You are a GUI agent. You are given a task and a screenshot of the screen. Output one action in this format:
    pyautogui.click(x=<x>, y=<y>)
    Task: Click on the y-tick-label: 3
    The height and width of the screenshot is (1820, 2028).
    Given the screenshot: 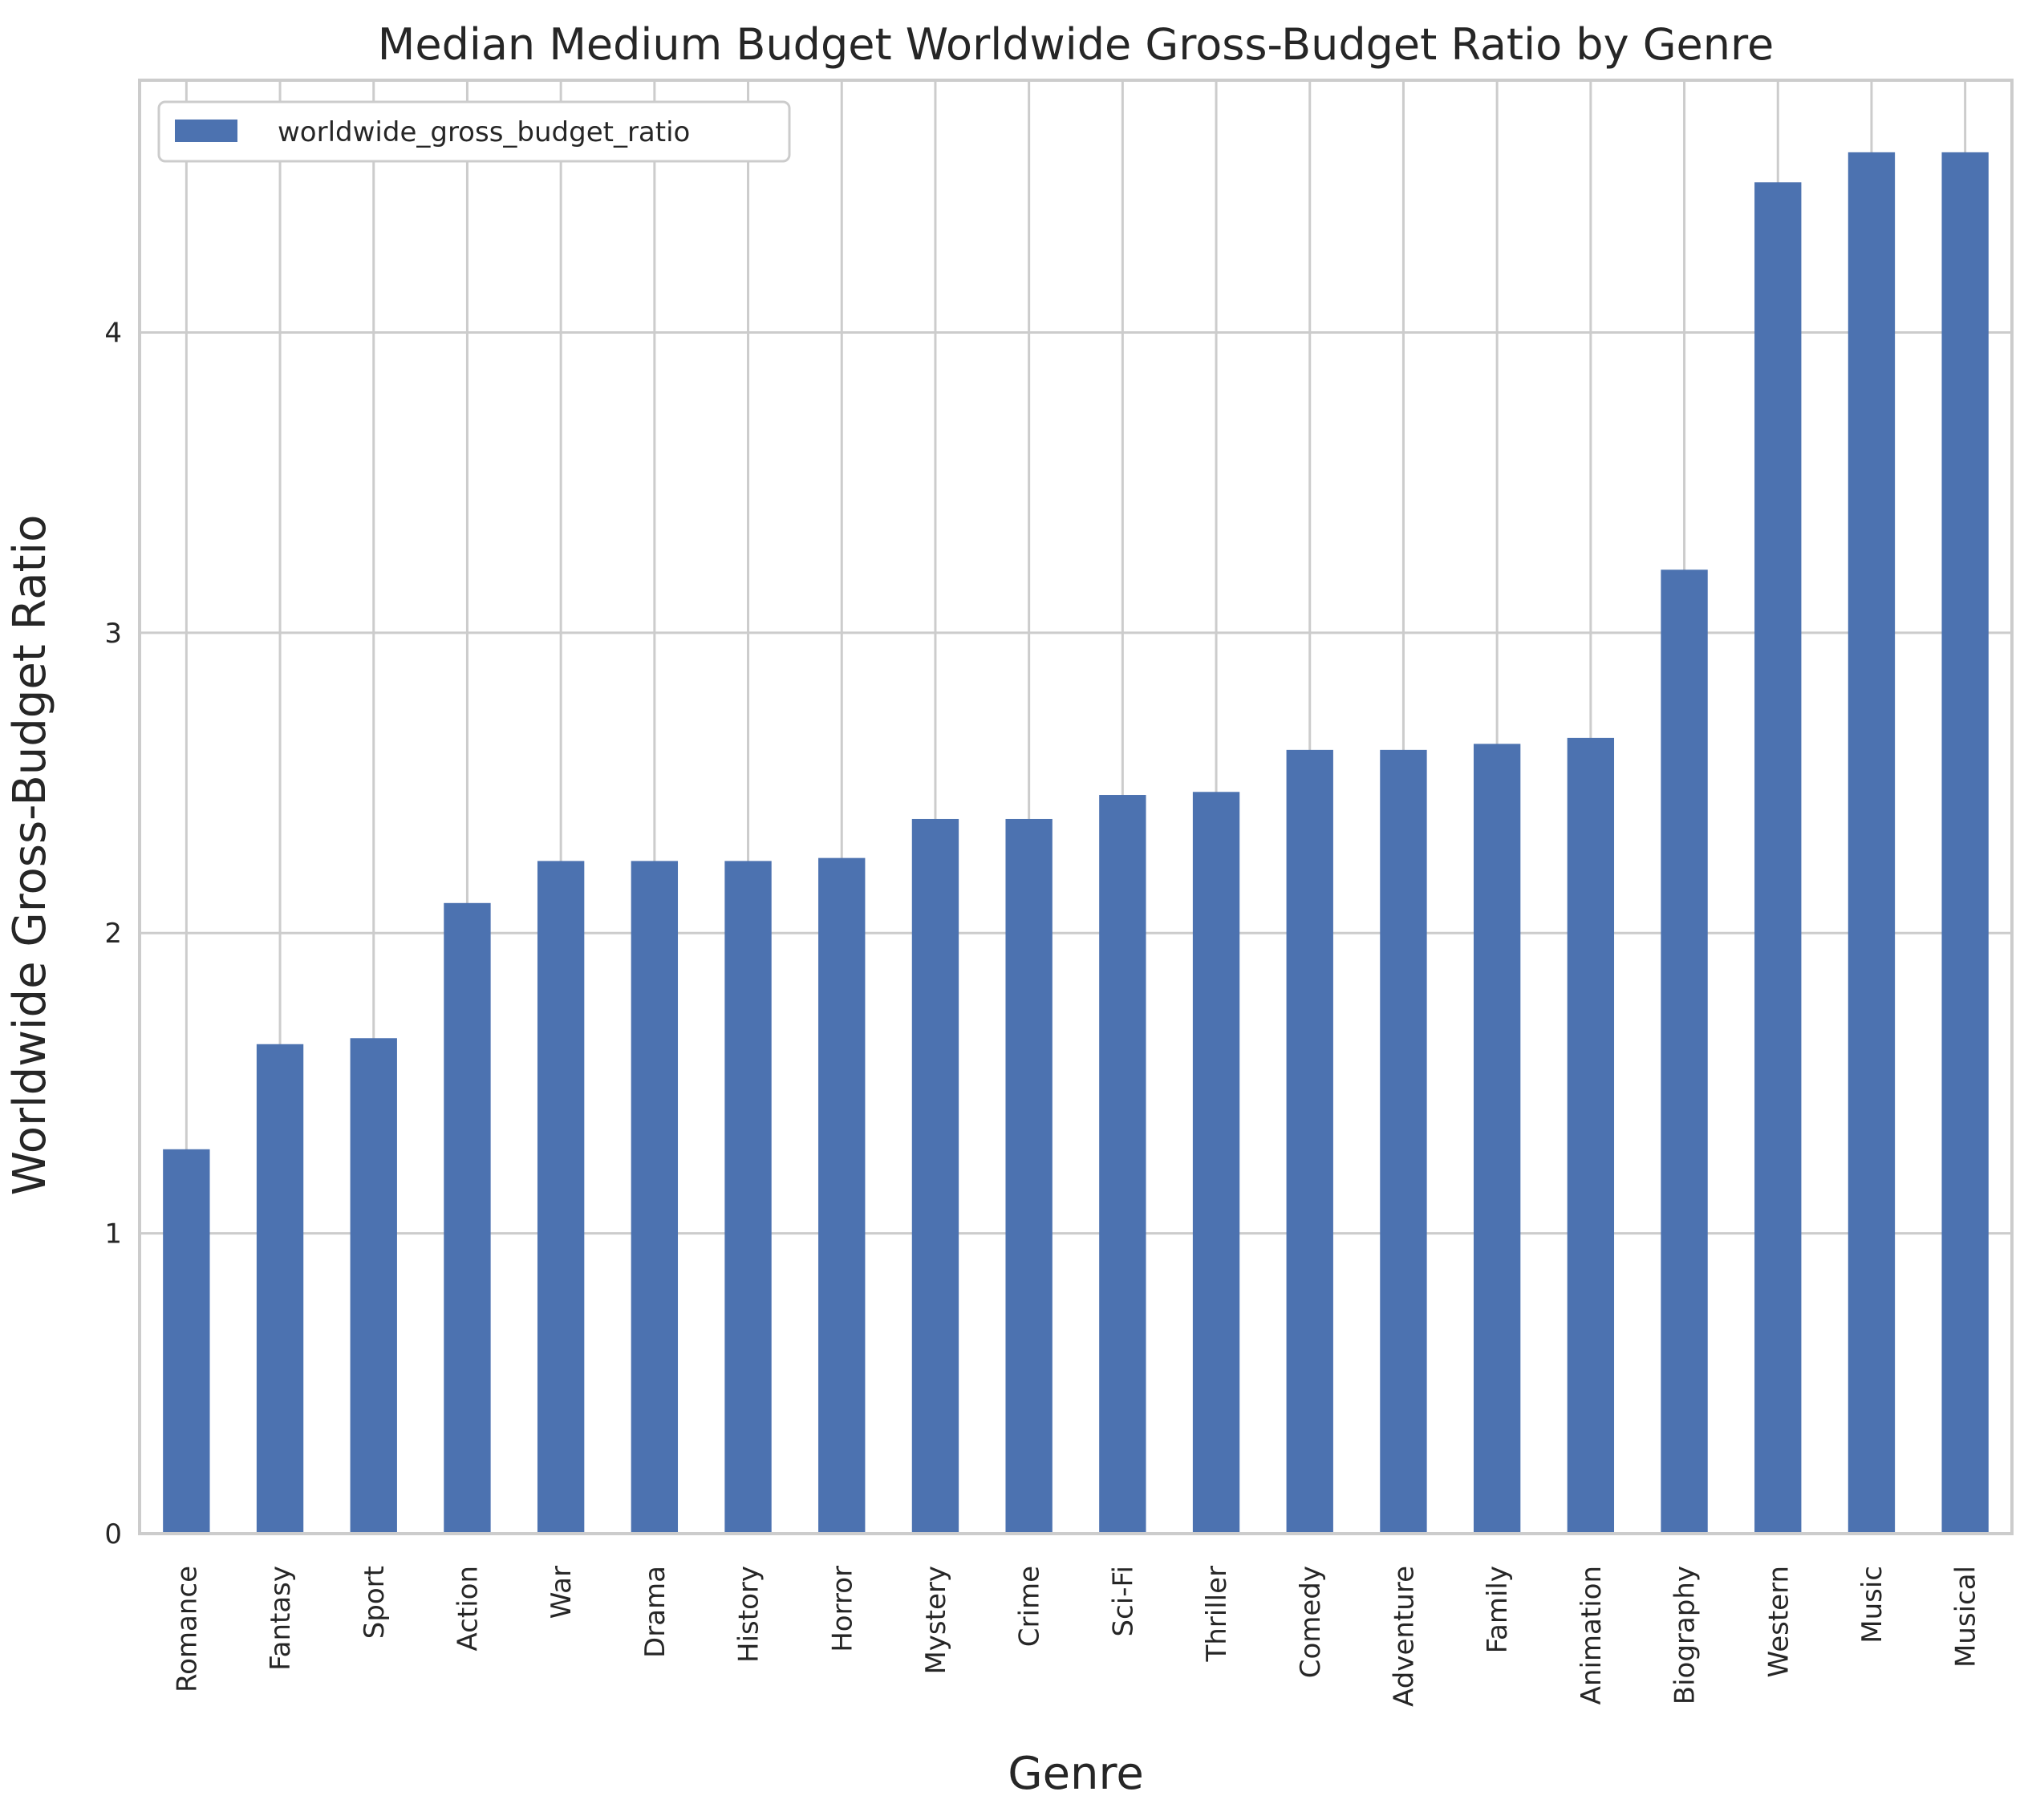 What is the action you would take?
    pyautogui.click(x=113, y=634)
    